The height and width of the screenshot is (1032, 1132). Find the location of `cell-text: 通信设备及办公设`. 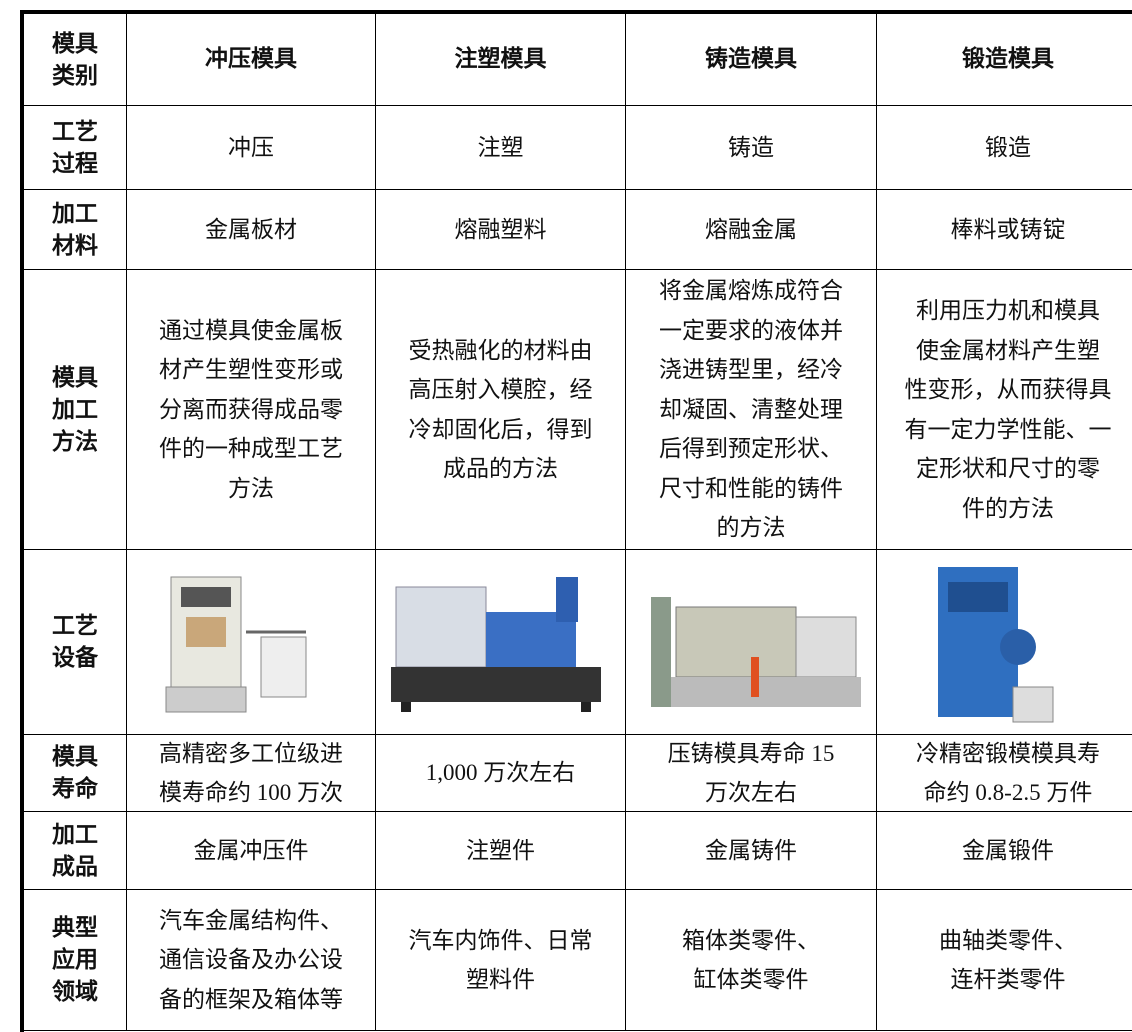

cell-text: 通信设备及办公设 is located at coordinates (251, 960).